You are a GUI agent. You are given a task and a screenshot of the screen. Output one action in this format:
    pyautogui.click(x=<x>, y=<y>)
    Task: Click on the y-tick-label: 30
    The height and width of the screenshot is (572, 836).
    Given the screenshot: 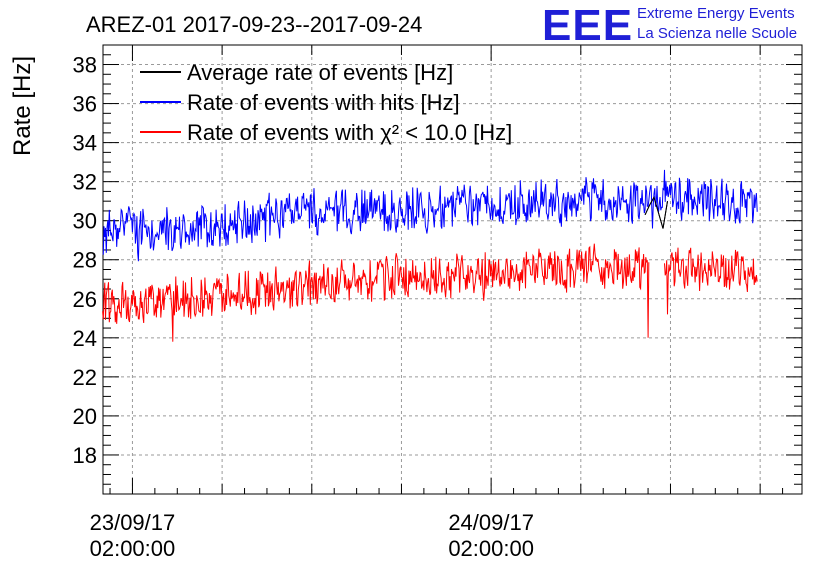 What is the action you would take?
    pyautogui.click(x=85, y=221)
    